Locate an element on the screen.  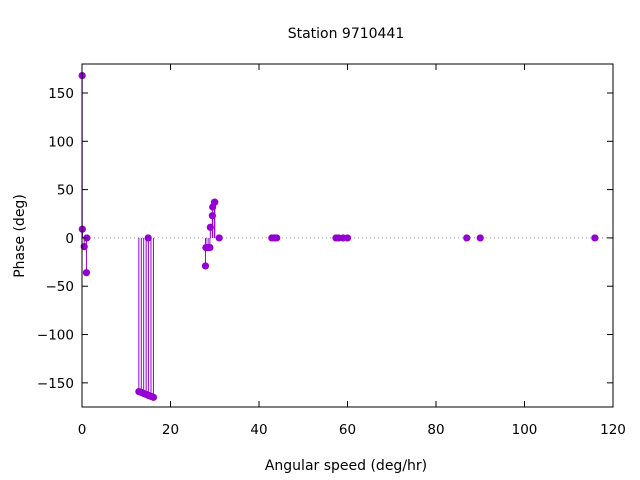
x-tick-label: 80 is located at coordinates (435, 430).